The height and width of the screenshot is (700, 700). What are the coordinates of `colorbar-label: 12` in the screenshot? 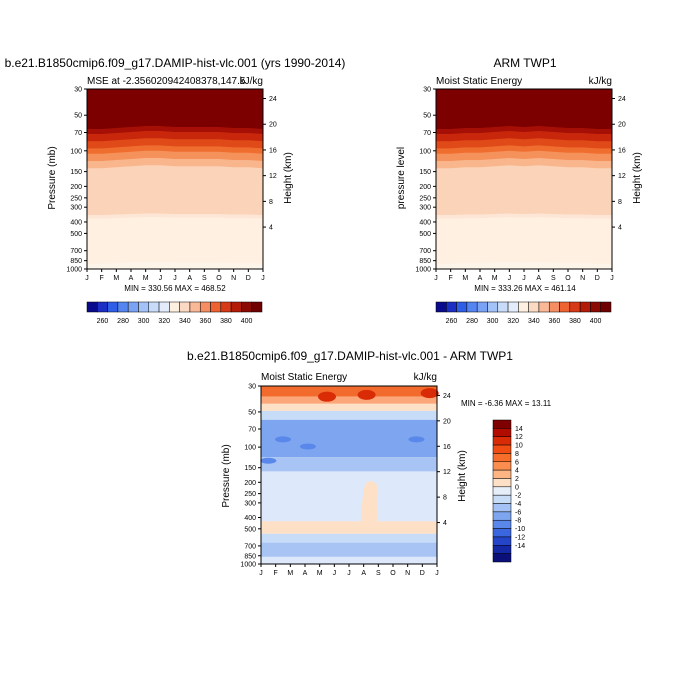 It's located at (519, 437).